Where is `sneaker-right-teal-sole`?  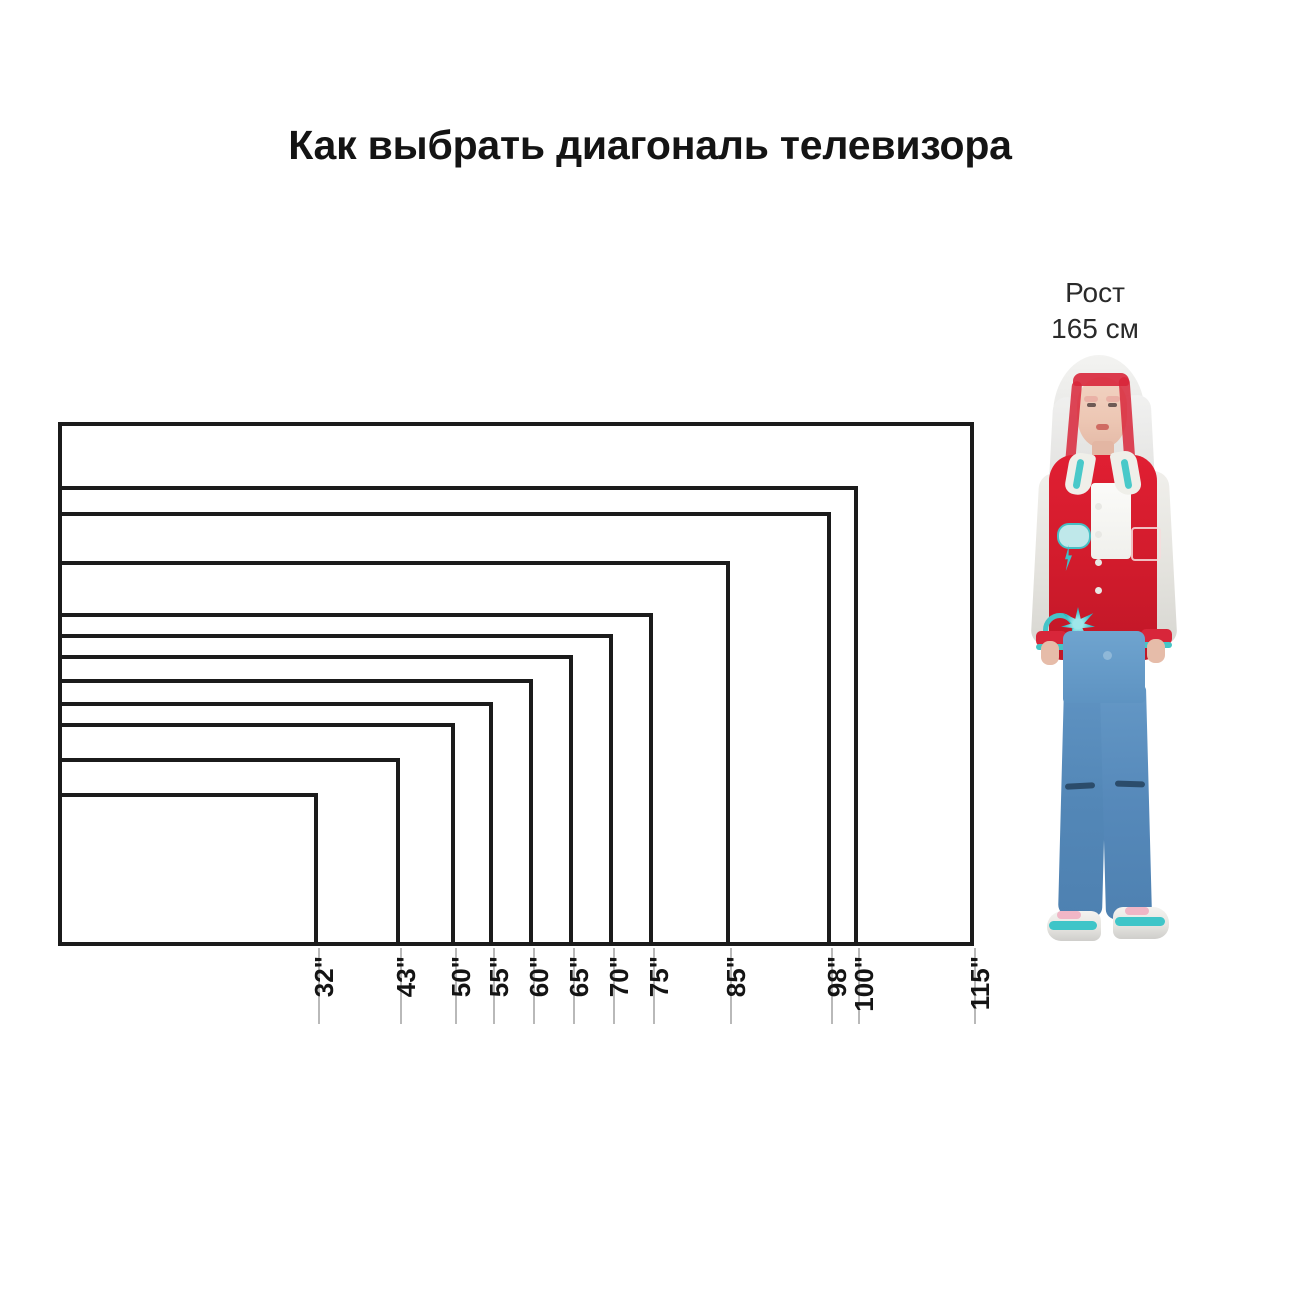
sneaker-right-teal-sole is located at coordinates (1140, 921).